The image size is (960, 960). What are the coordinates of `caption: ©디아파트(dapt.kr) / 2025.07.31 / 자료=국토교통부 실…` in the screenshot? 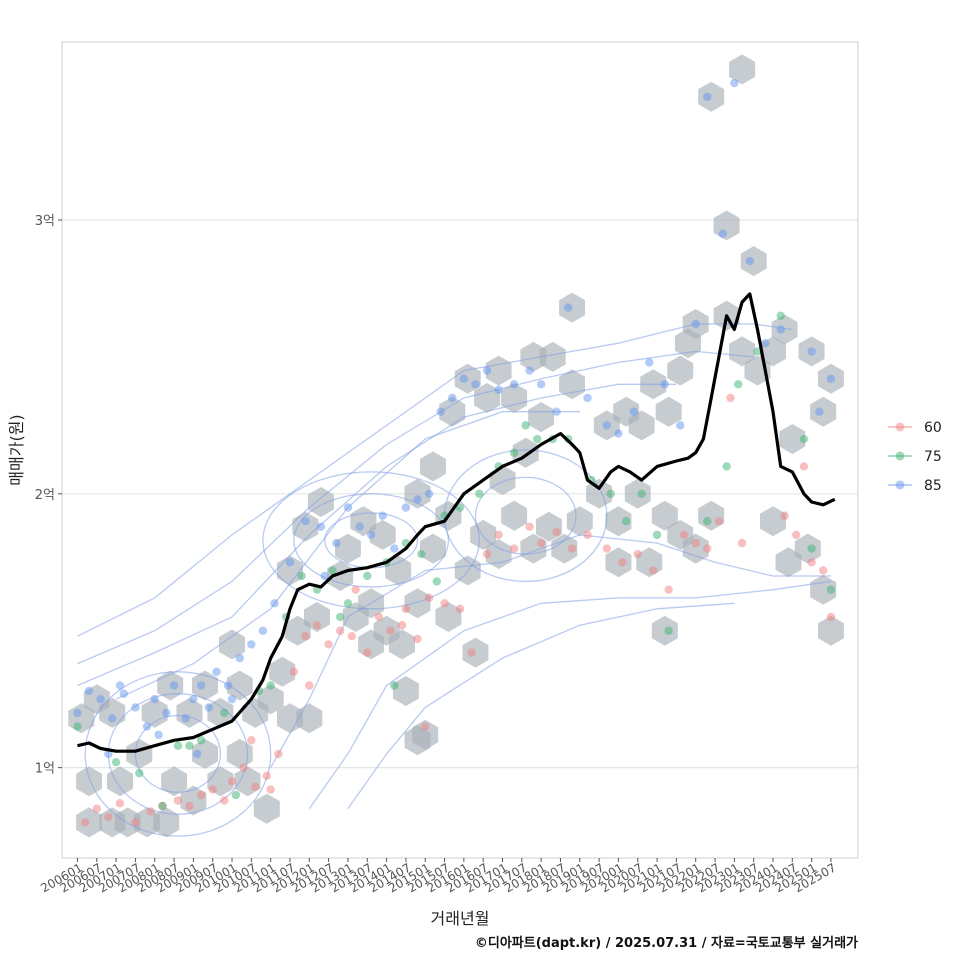 It's located at (666, 943).